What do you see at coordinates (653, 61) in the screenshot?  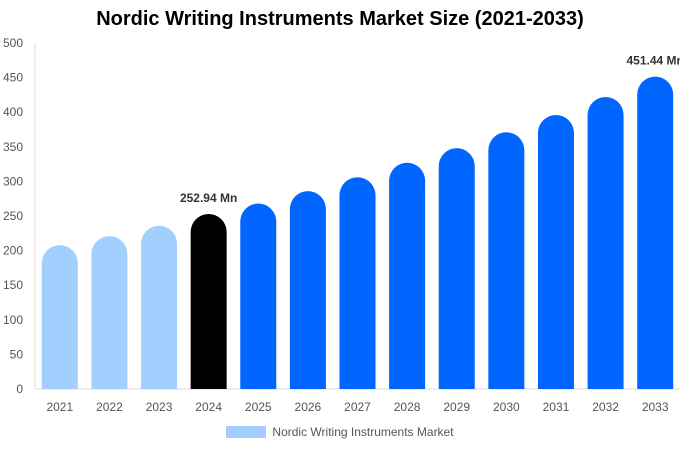 I see `data-label-2033: 451.44 Mn` at bounding box center [653, 61].